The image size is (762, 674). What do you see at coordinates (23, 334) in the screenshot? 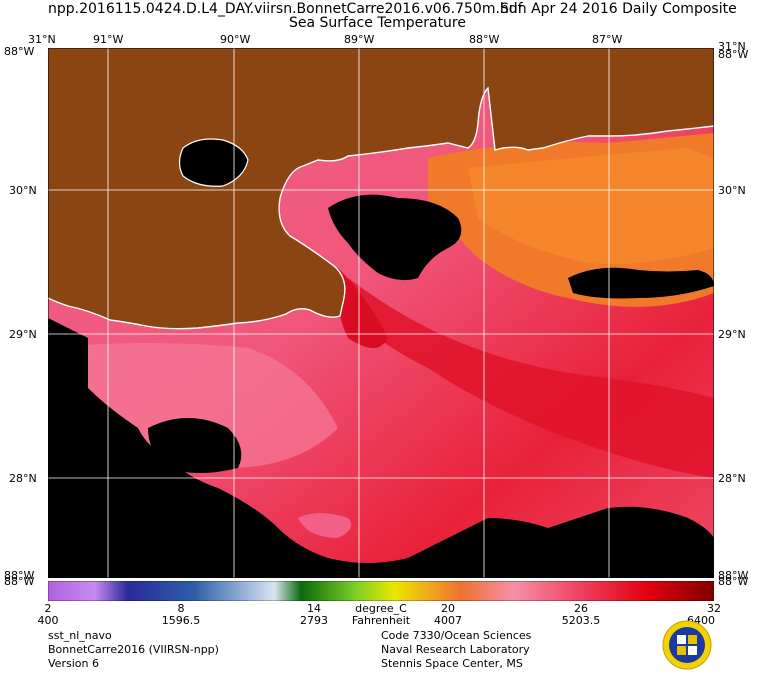
I see `lat-label-left-29: 29°N` at bounding box center [23, 334].